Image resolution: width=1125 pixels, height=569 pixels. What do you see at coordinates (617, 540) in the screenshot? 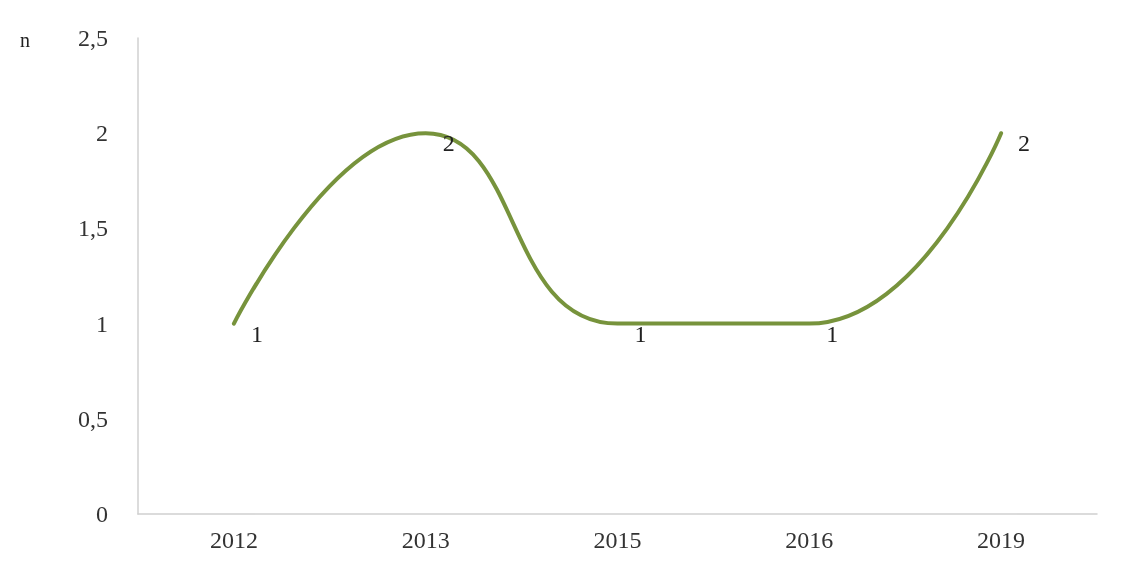
I see `x-tick-label: 2015` at bounding box center [617, 540].